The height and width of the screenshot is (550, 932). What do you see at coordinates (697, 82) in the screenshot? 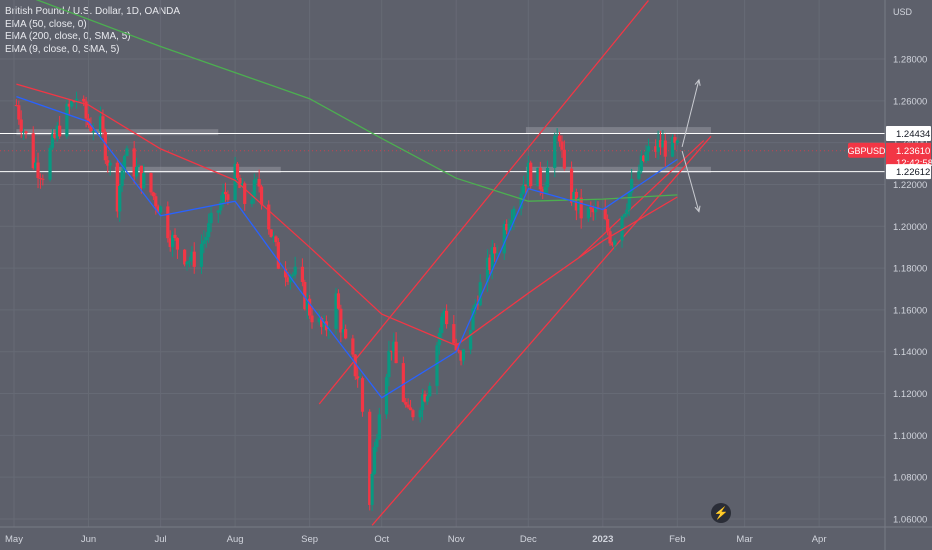
I see `arrow-head` at bounding box center [697, 82].